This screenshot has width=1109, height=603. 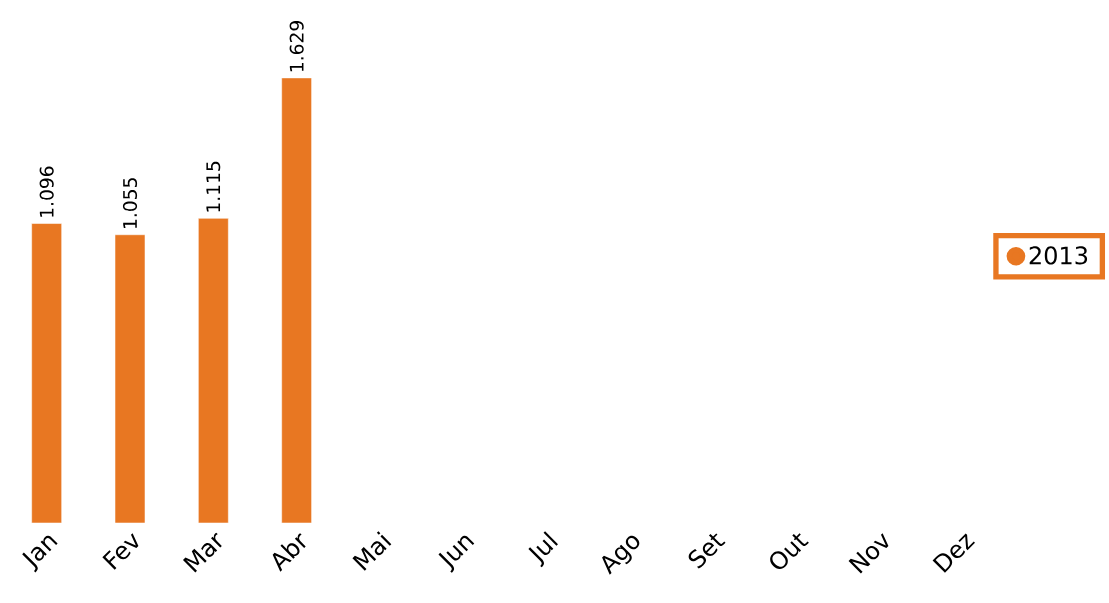 I want to click on x-tick-label: Out, so click(x=789, y=551).